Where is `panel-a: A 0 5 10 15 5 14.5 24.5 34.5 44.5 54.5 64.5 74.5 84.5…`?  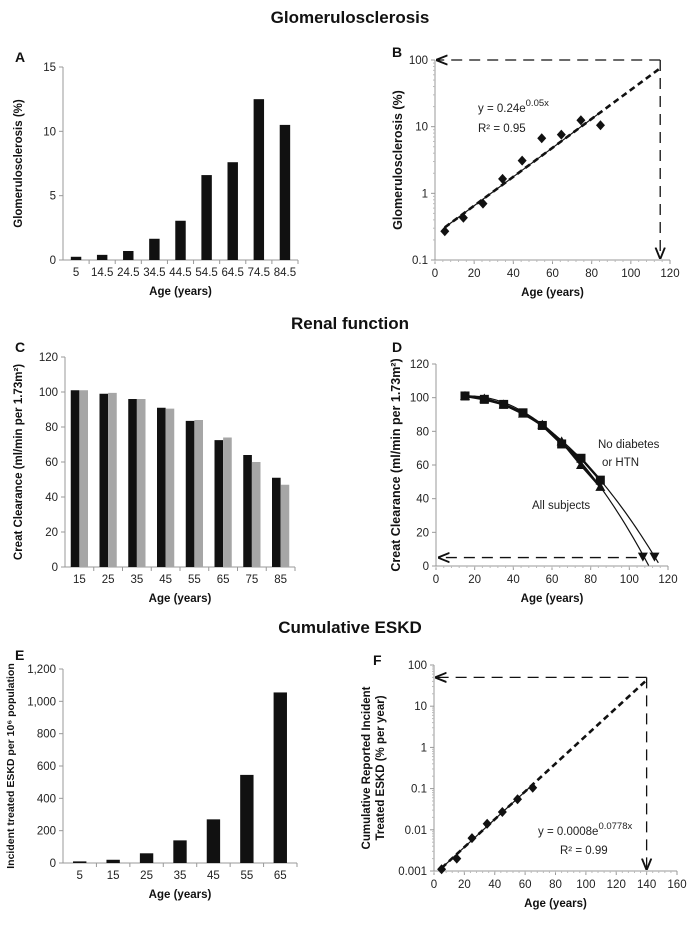 panel-a: A 0 5 10 15 5 14.5 24.5 34.5 44.5 54.5 64.5 74.5 84.5… is located at coordinates (156, 173).